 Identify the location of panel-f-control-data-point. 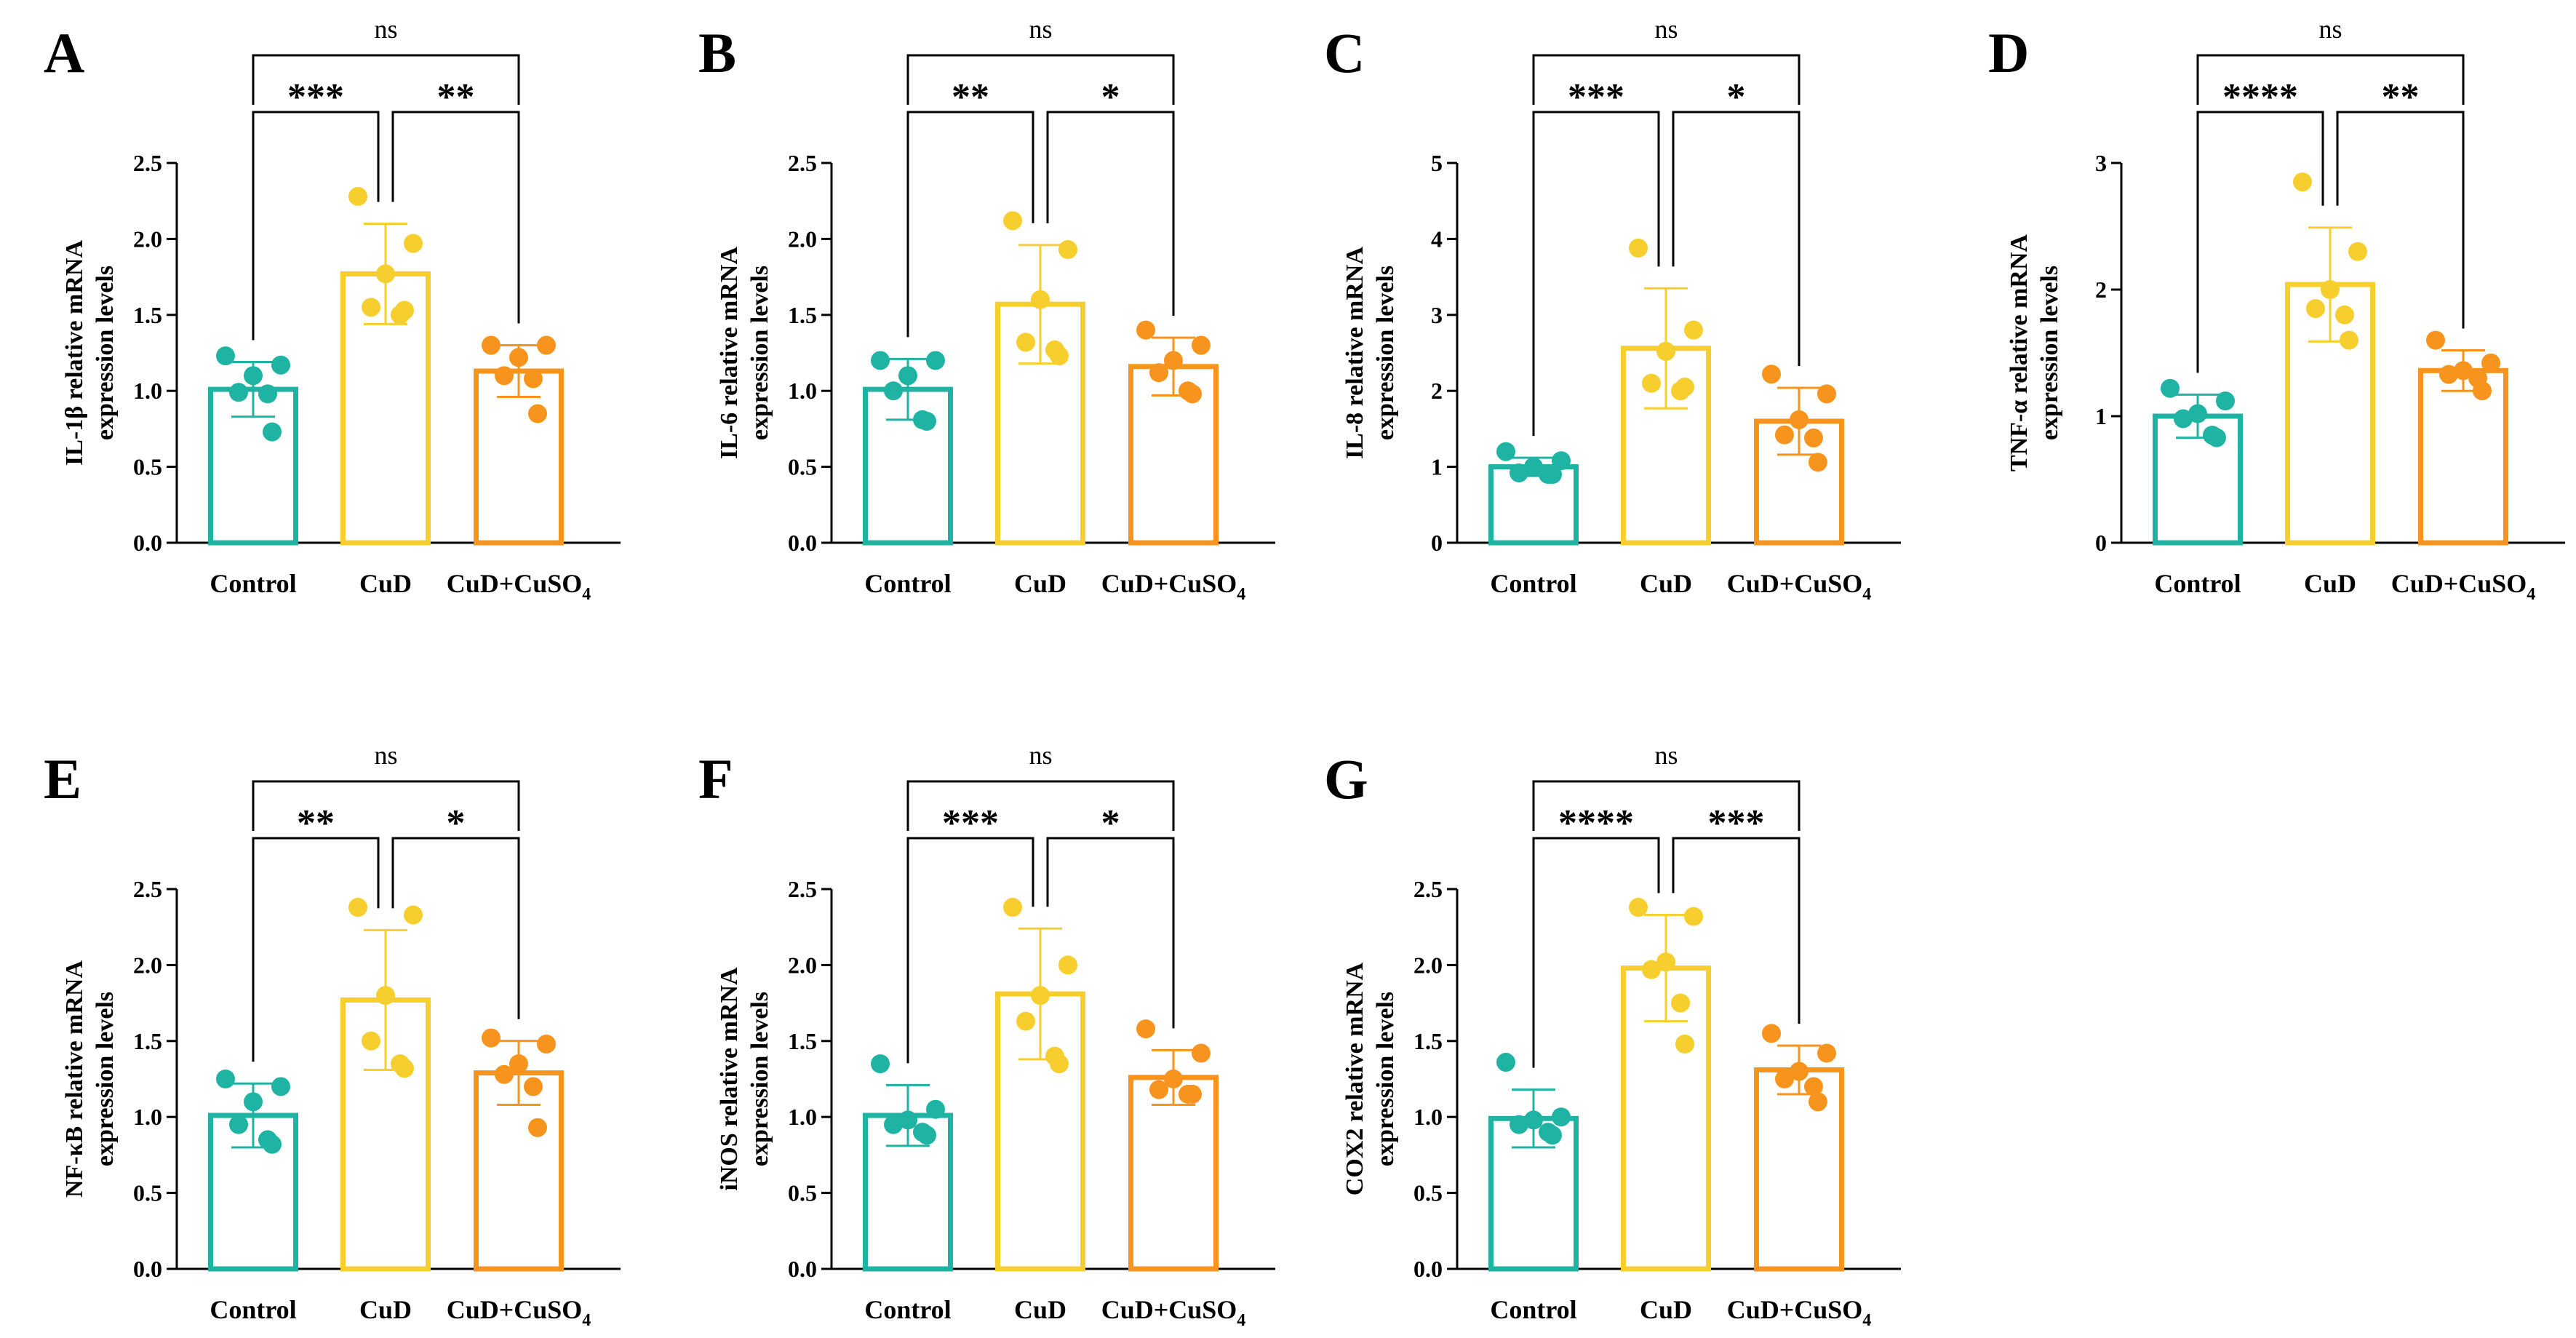
(926, 1135).